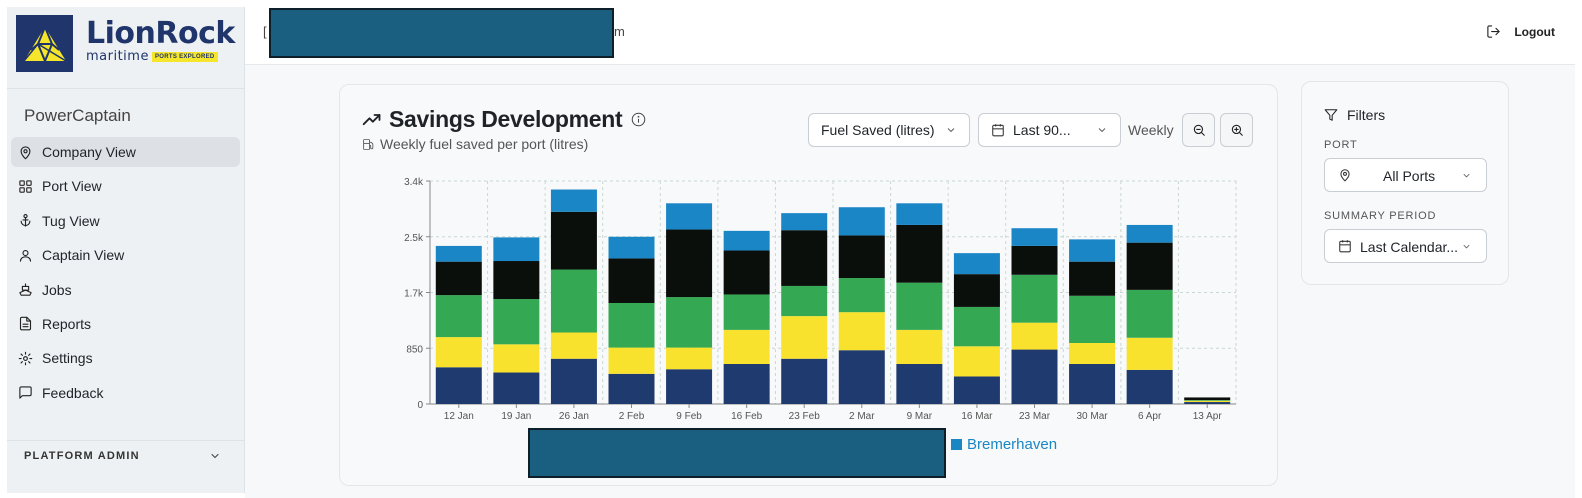 This screenshot has height=498, width=1582. Describe the element at coordinates (25, 289) in the screenshot. I see `ship-icon` at that location.